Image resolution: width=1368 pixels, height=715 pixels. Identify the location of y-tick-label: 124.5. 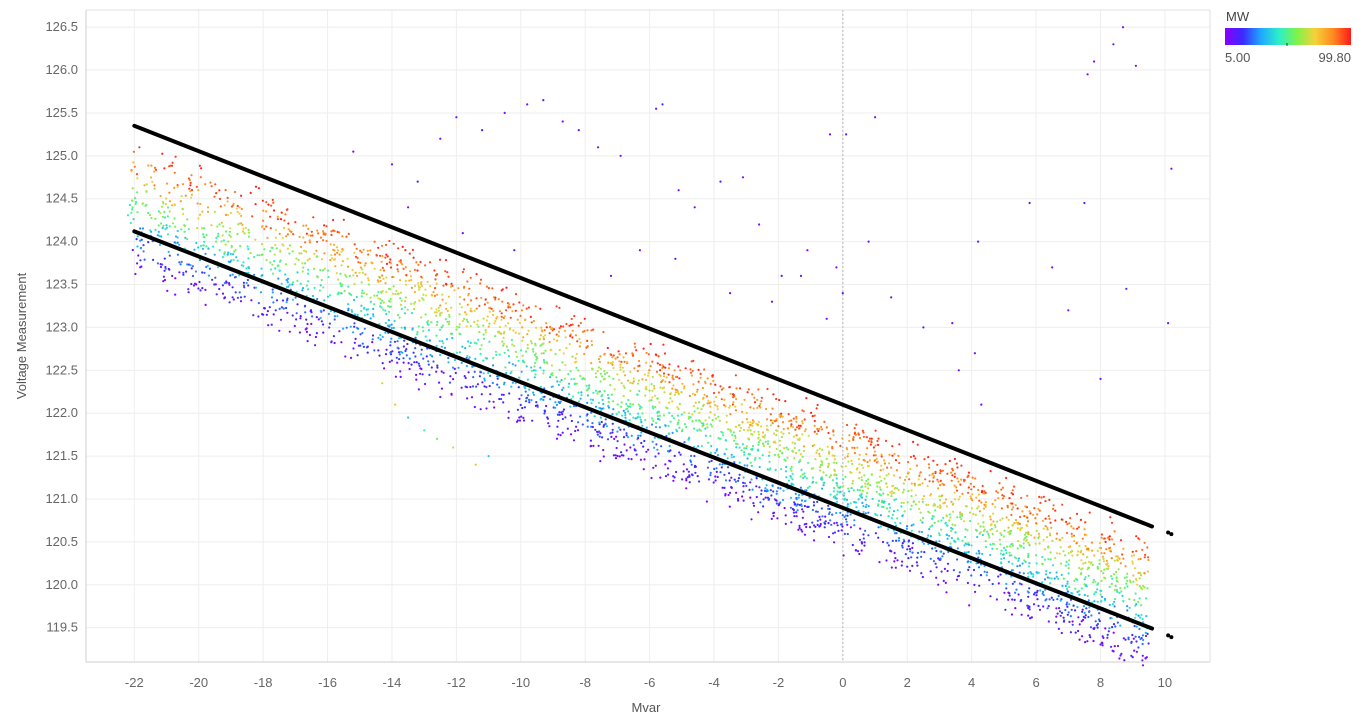
(61, 198).